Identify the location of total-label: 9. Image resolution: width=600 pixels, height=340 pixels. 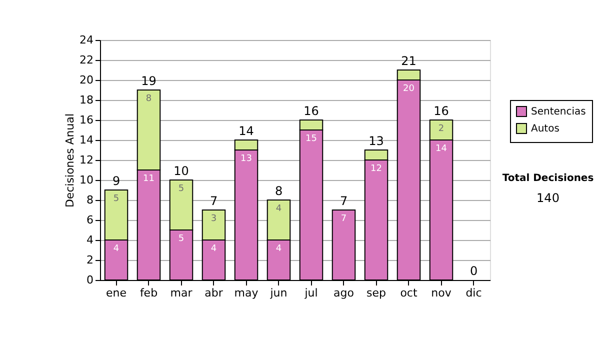
(116, 181).